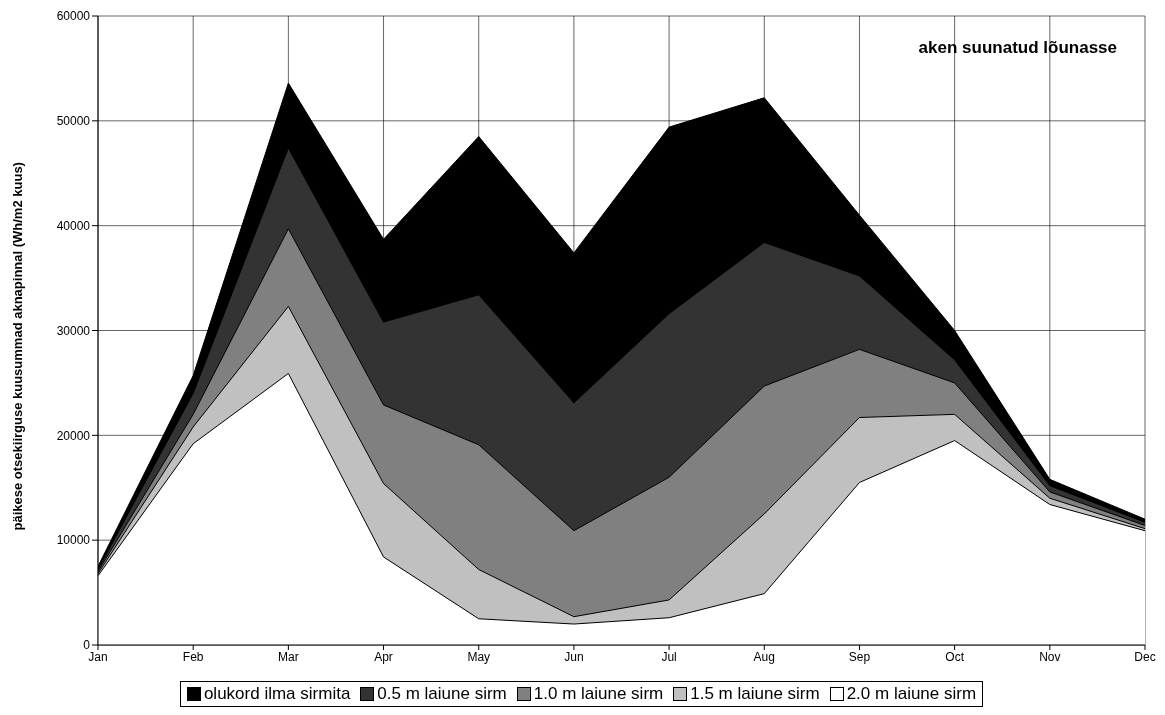  I want to click on x-tick-label: Mar, so click(288, 656).